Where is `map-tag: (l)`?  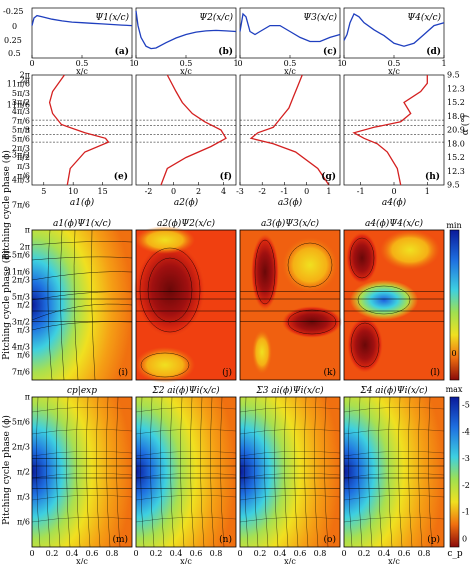
map-tag: (l) is located at coordinates (435, 372).